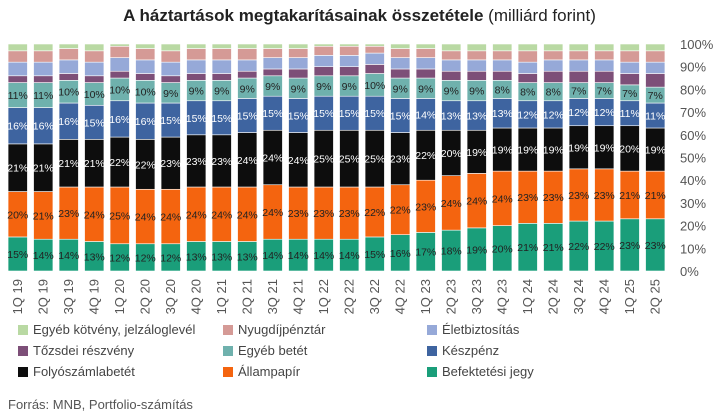 The width and height of the screenshot is (719, 418). I want to click on bar-group: 14% 23% 24% 15% 9%, so click(298, 157).